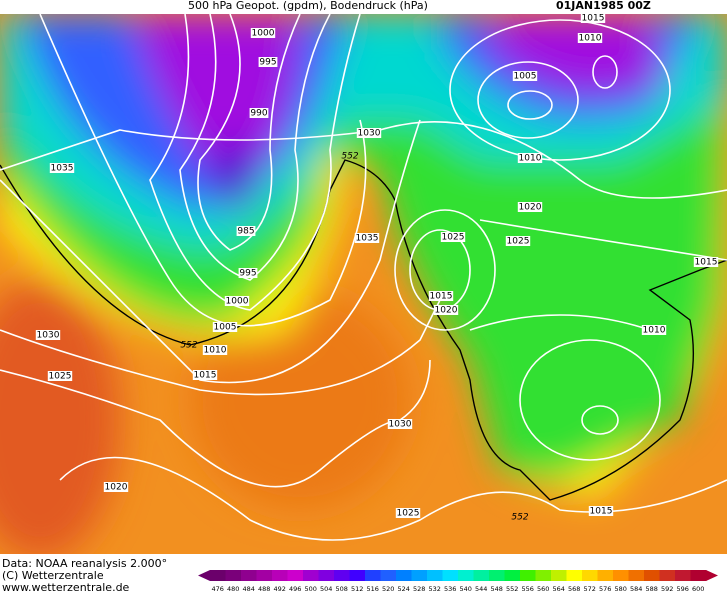 The image size is (727, 593). What do you see at coordinates (218, 589) in the screenshot?
I see `colorbar-label: 476` at bounding box center [218, 589].